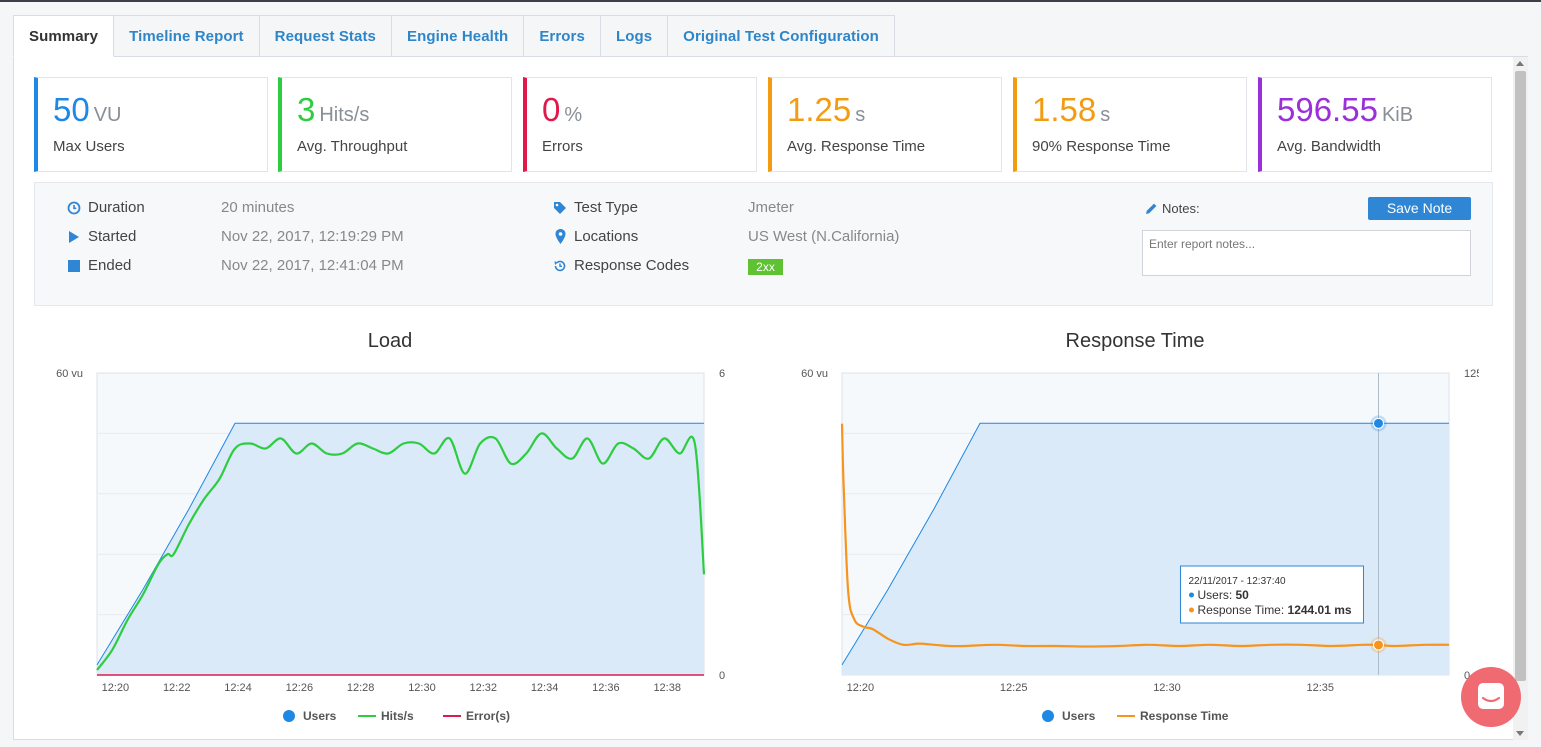 The height and width of the screenshot is (747, 1541). I want to click on metric-max-users: 50 VU Max Users, so click(151, 124).